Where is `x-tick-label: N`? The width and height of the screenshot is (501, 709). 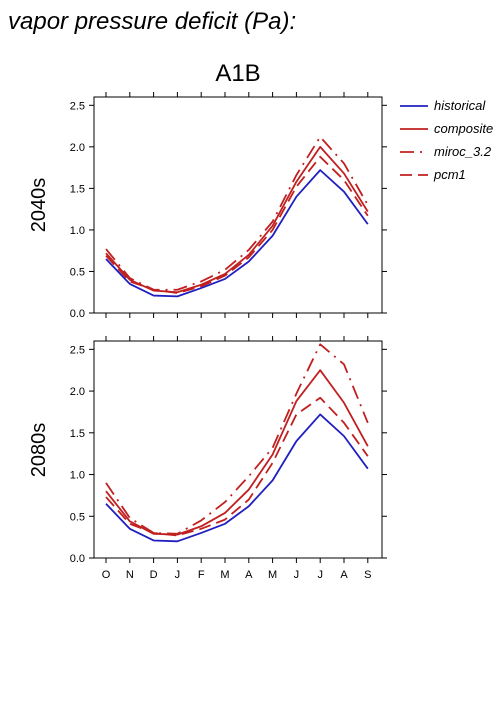
x-tick-label: N is located at coordinates (130, 575).